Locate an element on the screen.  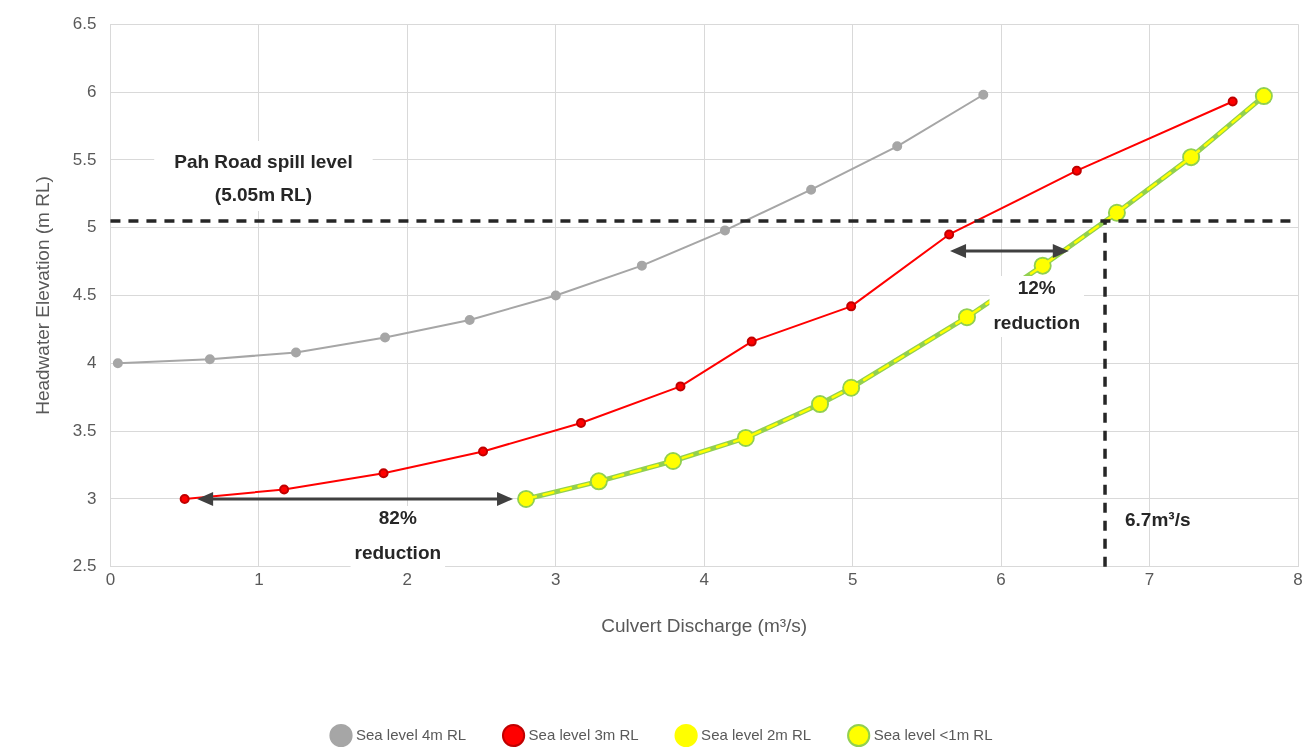
legend-label: Sea level <1m RL is located at coordinates (933, 734).